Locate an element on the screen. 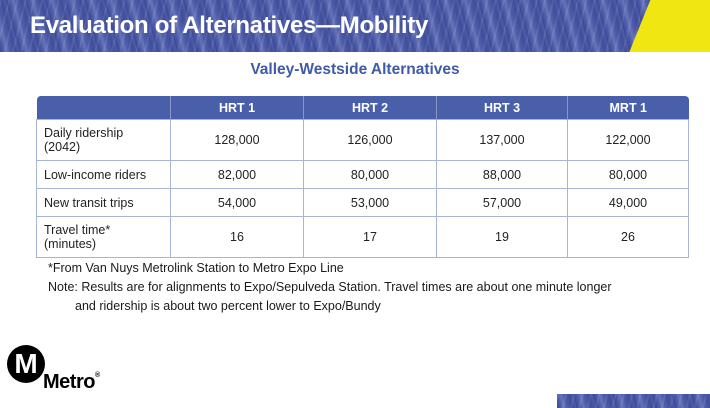 This screenshot has height=408, width=710. table-row-travel-time: Travel time* (minutes) 16 17 19 26 is located at coordinates (362, 237).